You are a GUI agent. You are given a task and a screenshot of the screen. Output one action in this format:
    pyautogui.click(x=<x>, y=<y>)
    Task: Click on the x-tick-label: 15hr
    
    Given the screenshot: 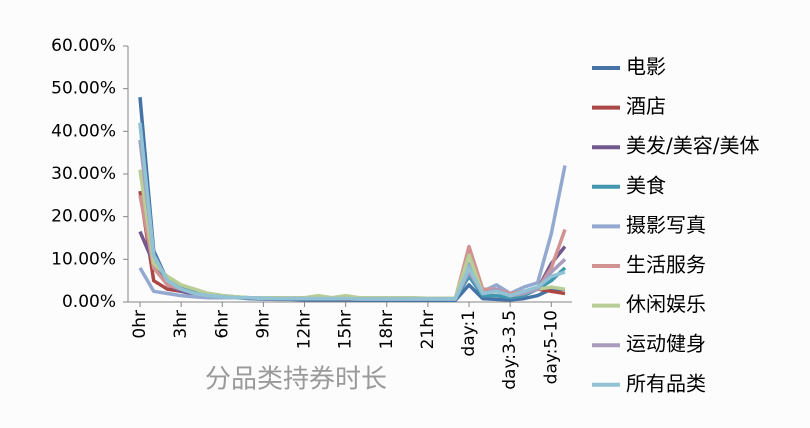 What is the action you would take?
    pyautogui.click(x=346, y=329)
    